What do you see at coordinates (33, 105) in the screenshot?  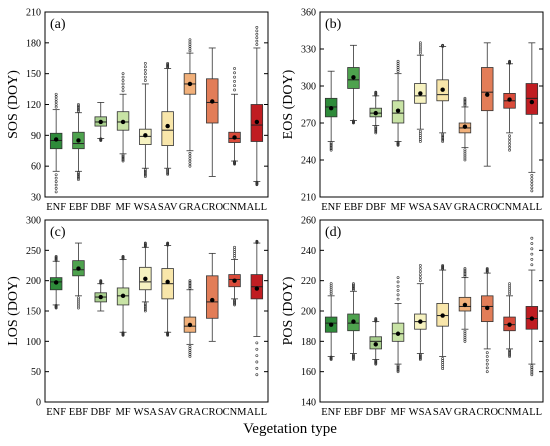 I see `y-tick-label: 120` at bounding box center [33, 105].